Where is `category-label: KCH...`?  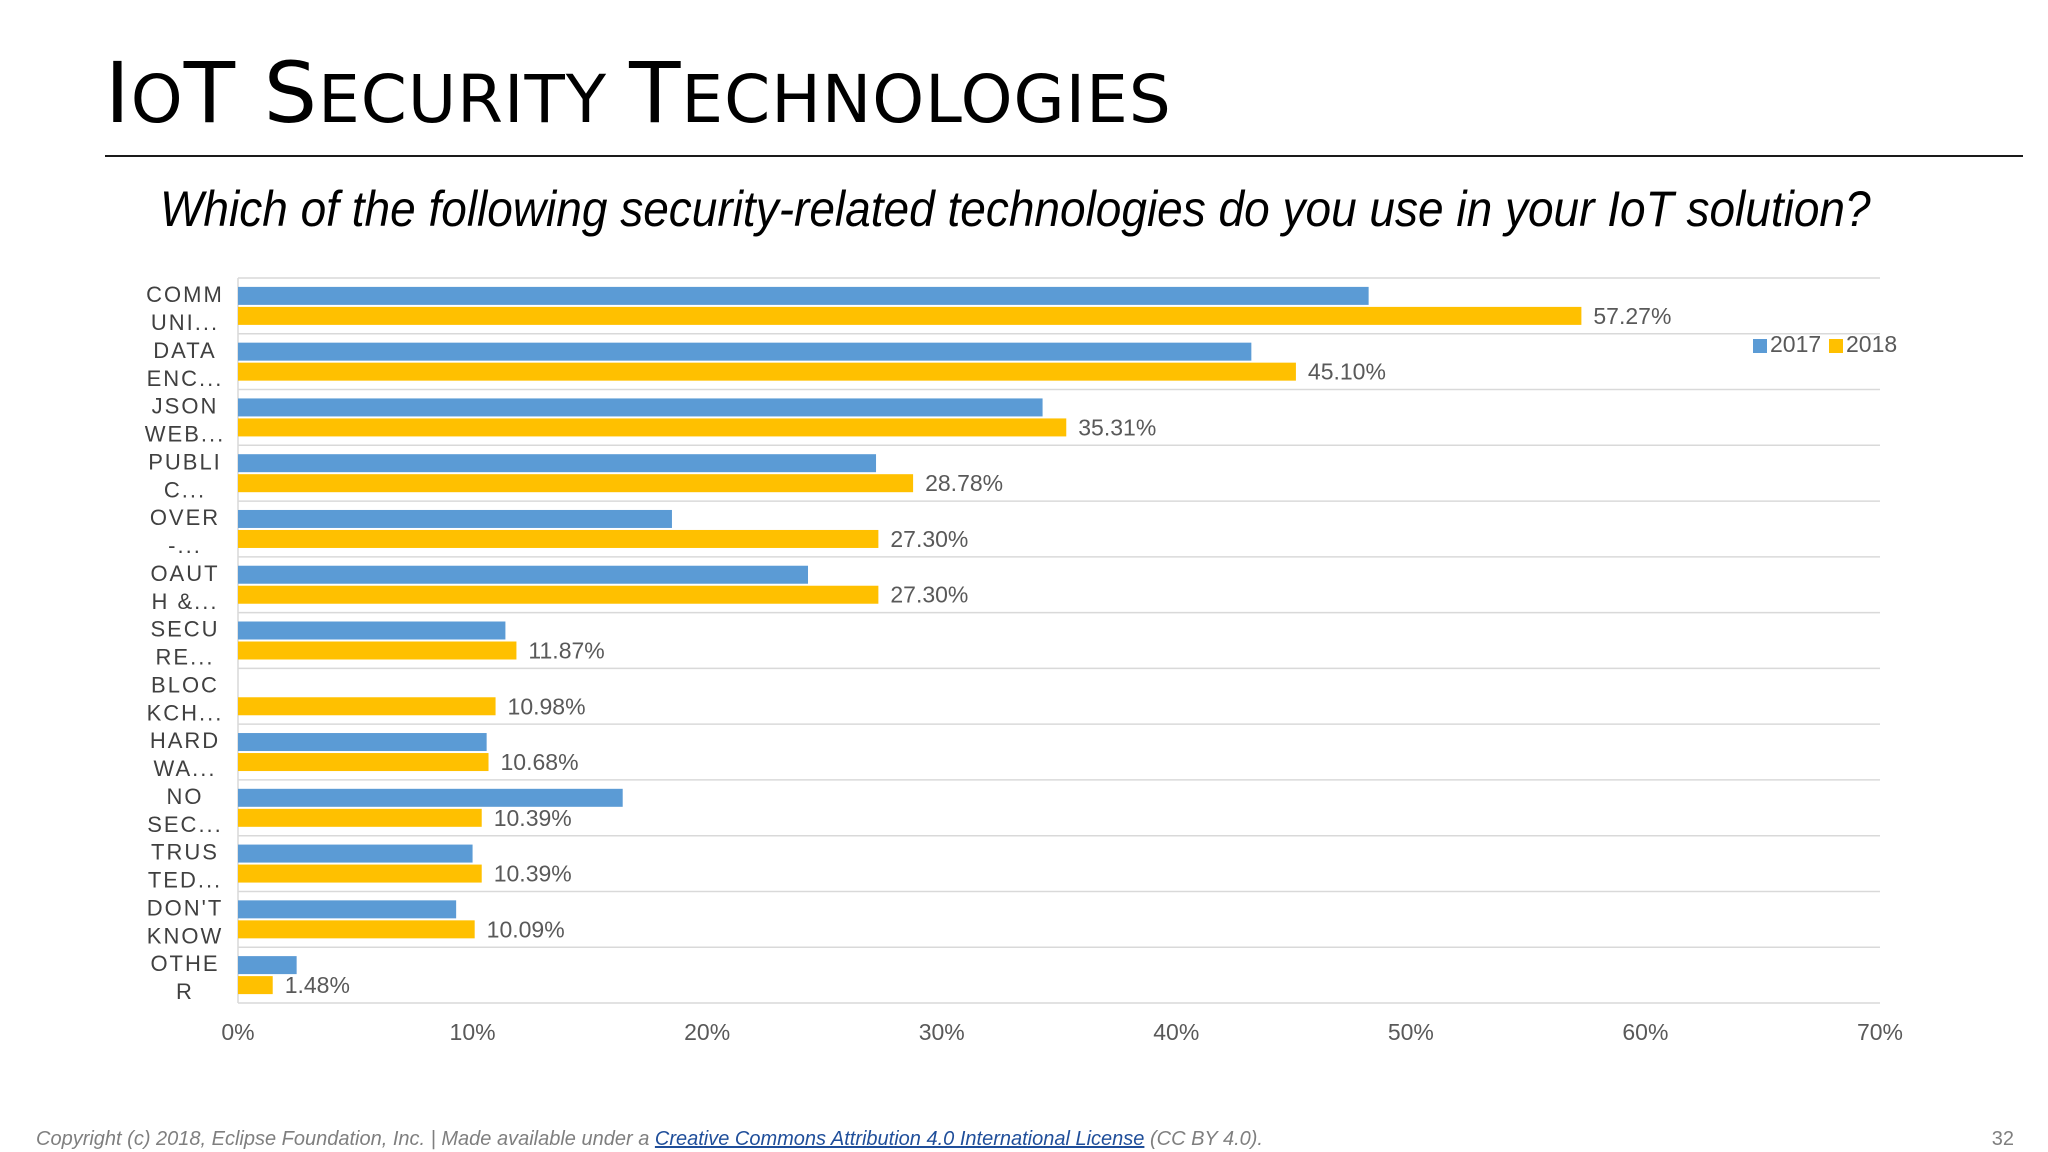 category-label: KCH... is located at coordinates (185, 712).